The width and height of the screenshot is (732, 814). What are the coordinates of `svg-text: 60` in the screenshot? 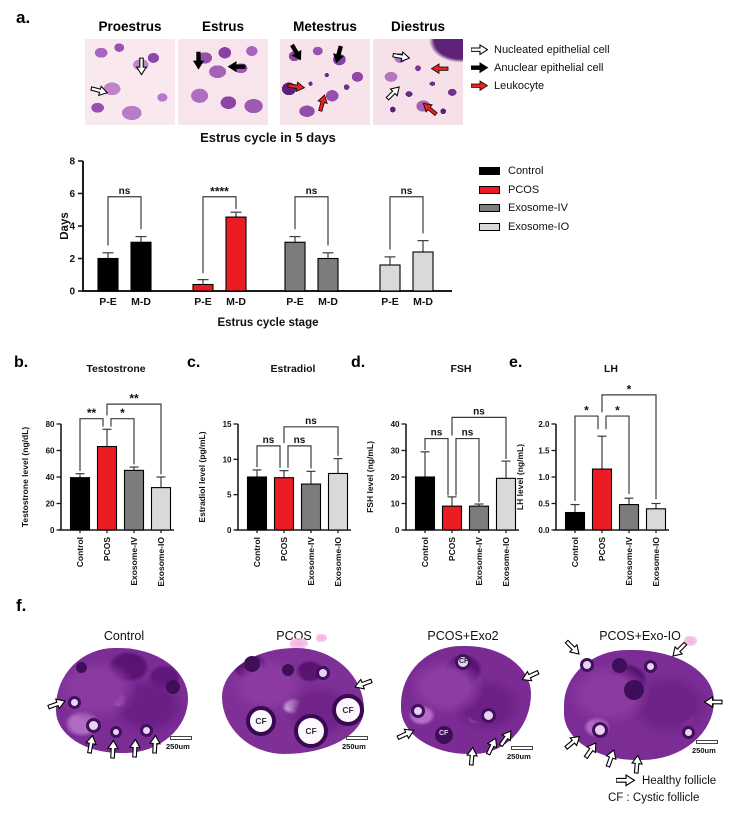 It's located at (50, 451).